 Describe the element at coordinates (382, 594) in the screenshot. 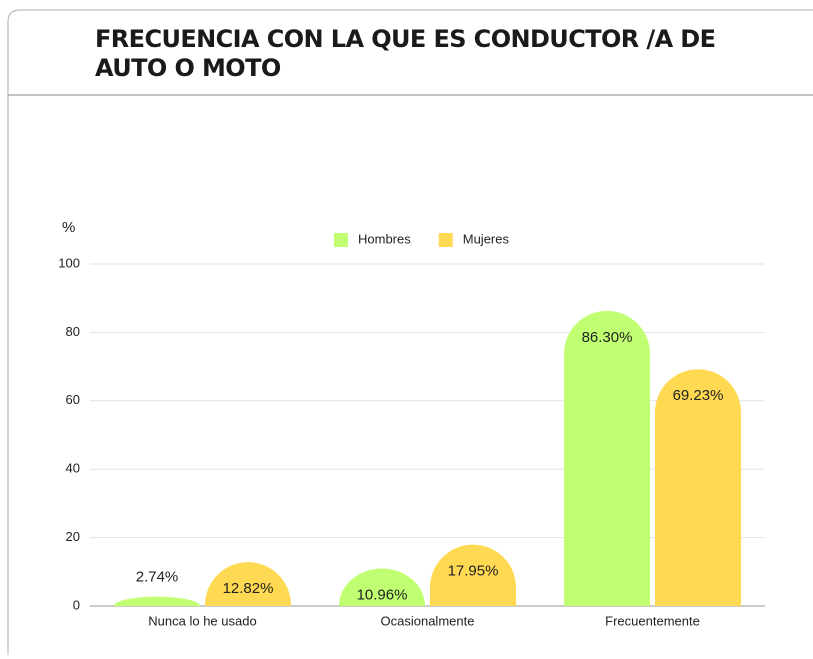

I see `value-label: 10.96%` at that location.